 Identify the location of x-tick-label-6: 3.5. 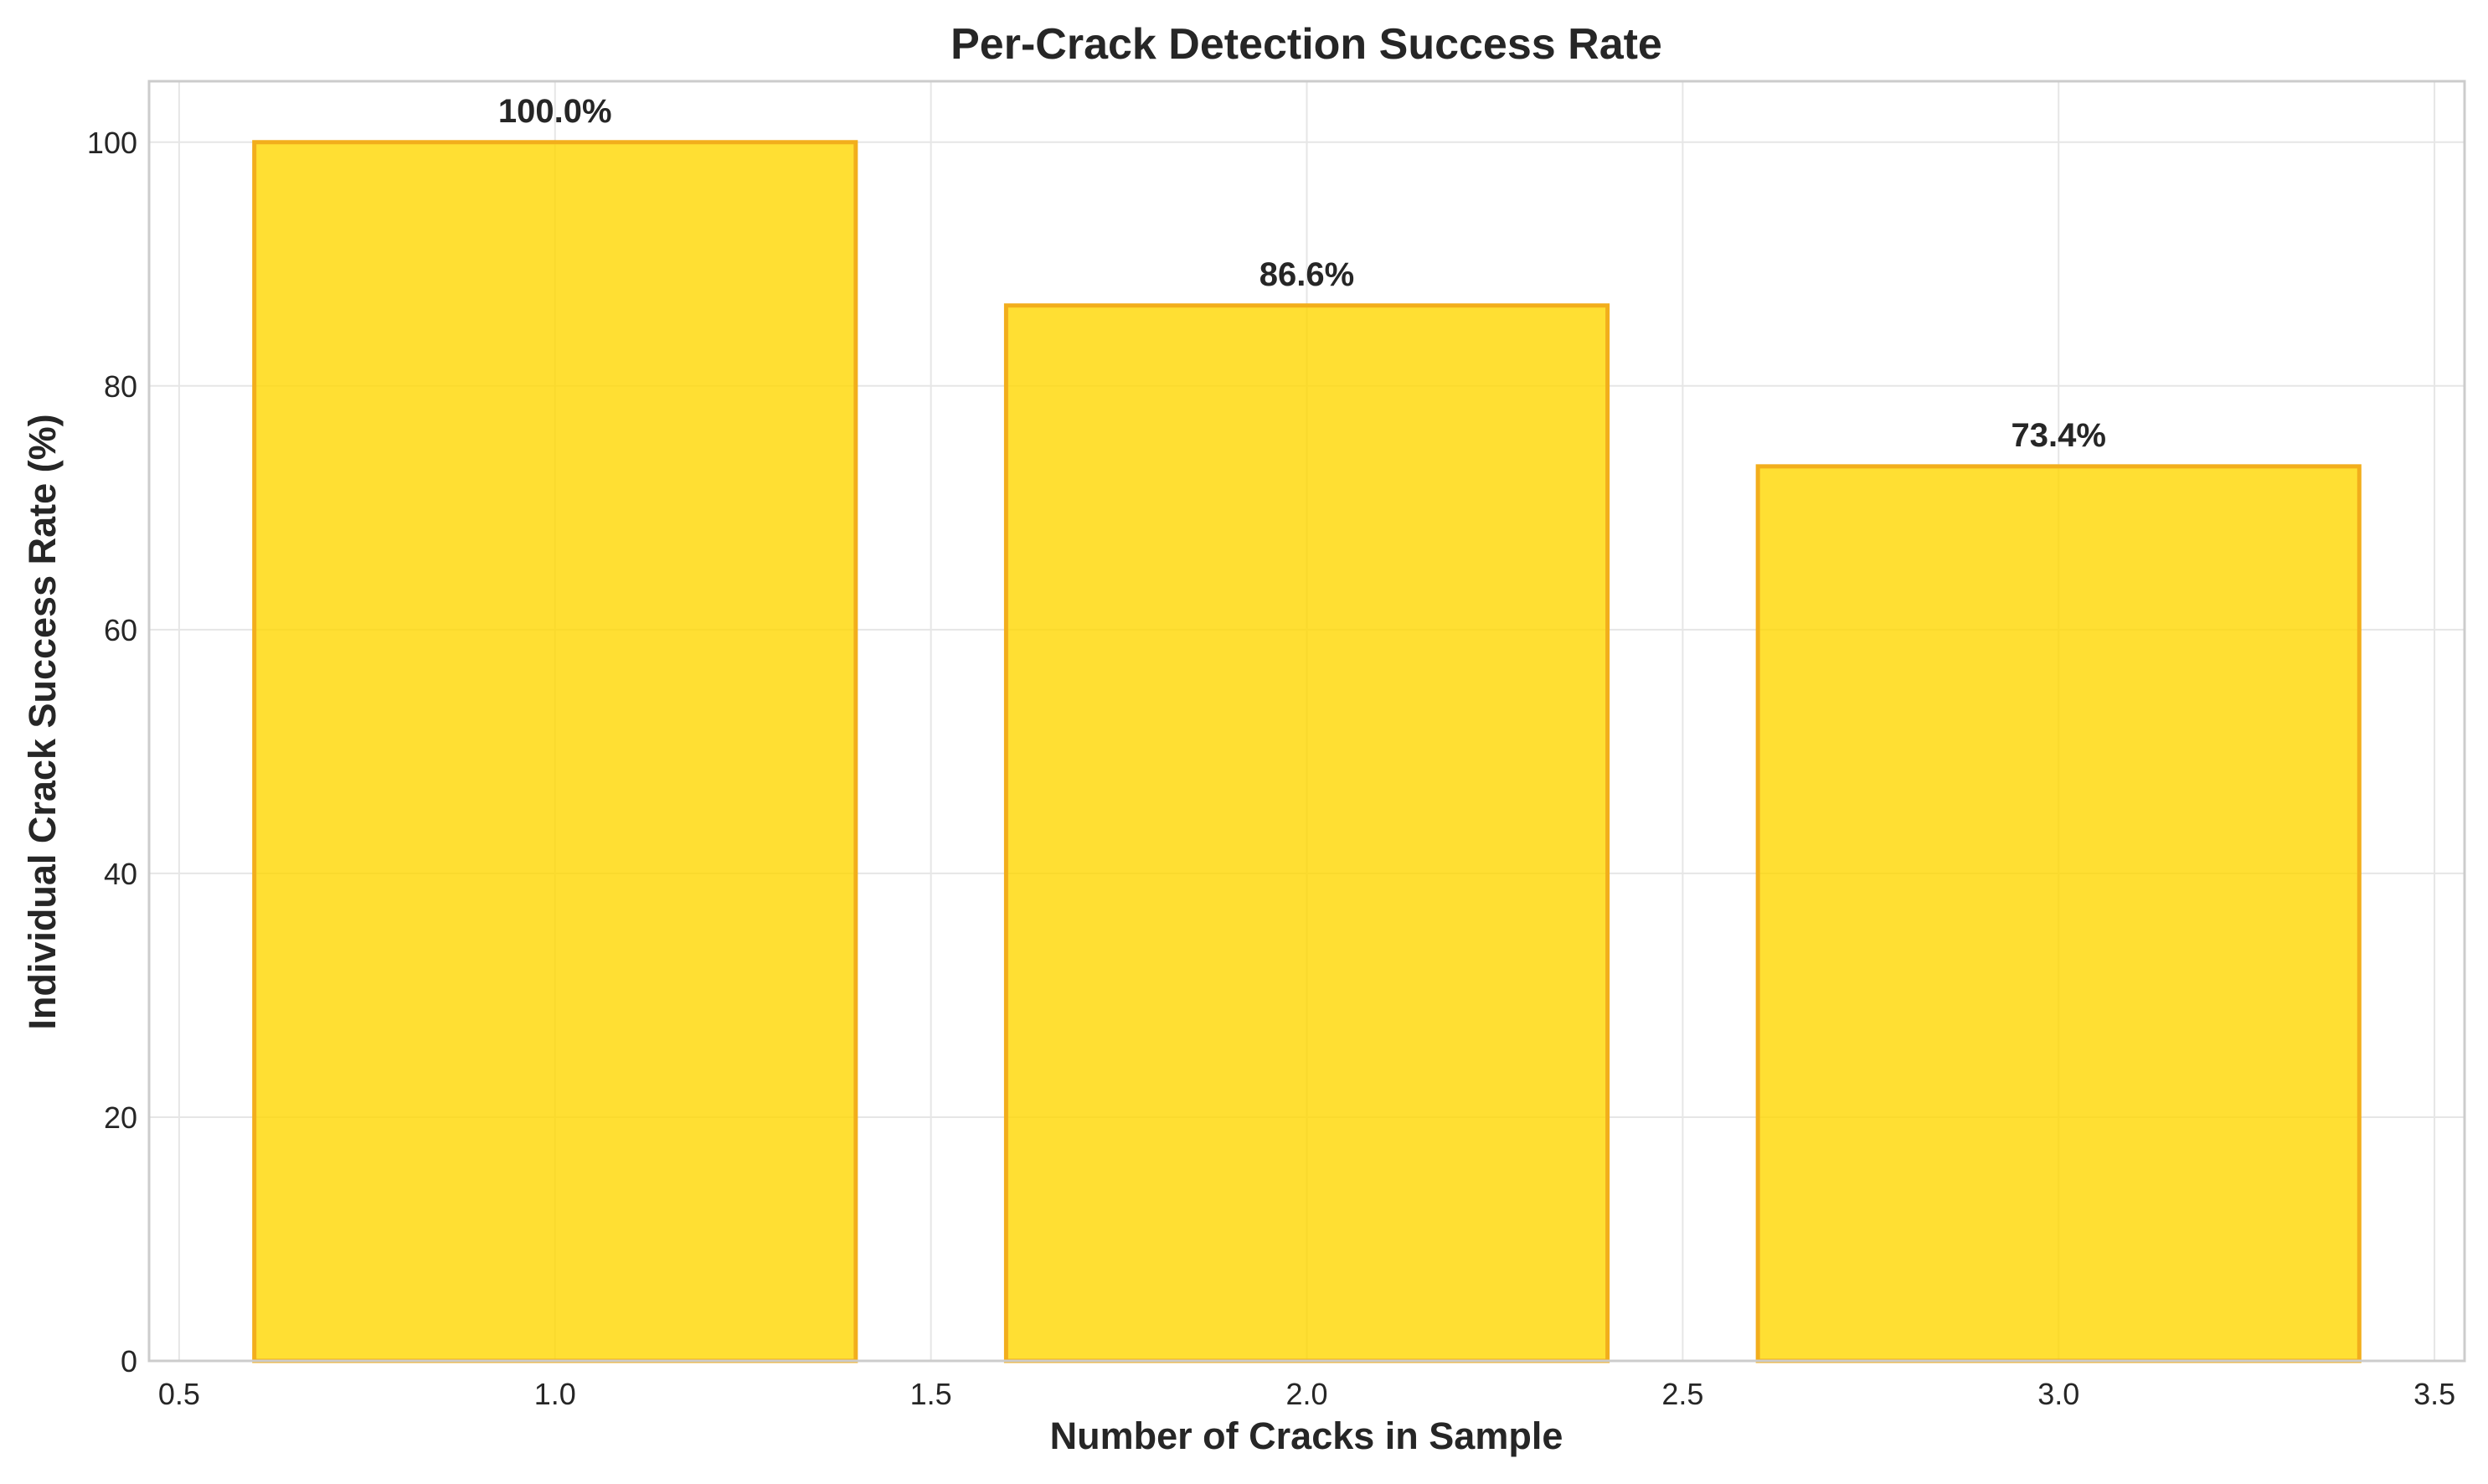
(2434, 1394).